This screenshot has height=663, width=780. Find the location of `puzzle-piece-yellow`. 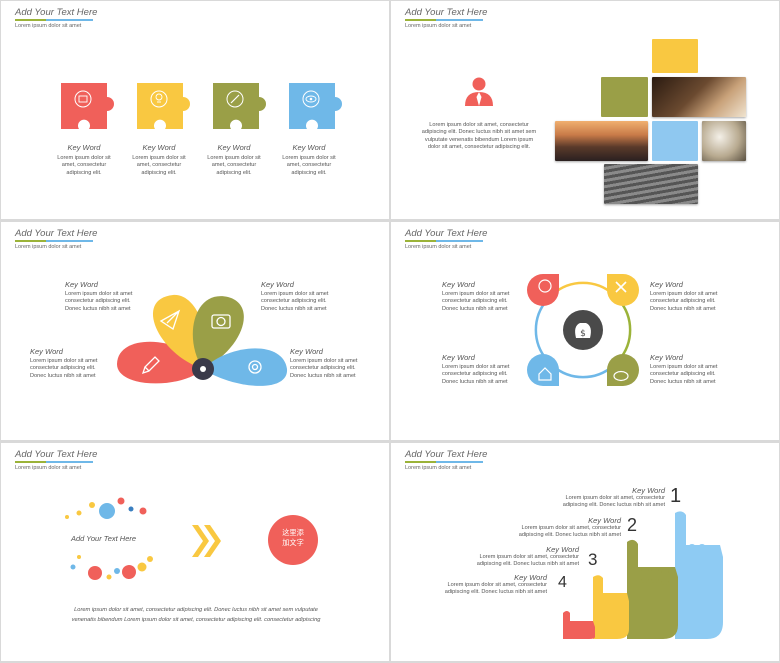

puzzle-piece-yellow is located at coordinates (163, 106).